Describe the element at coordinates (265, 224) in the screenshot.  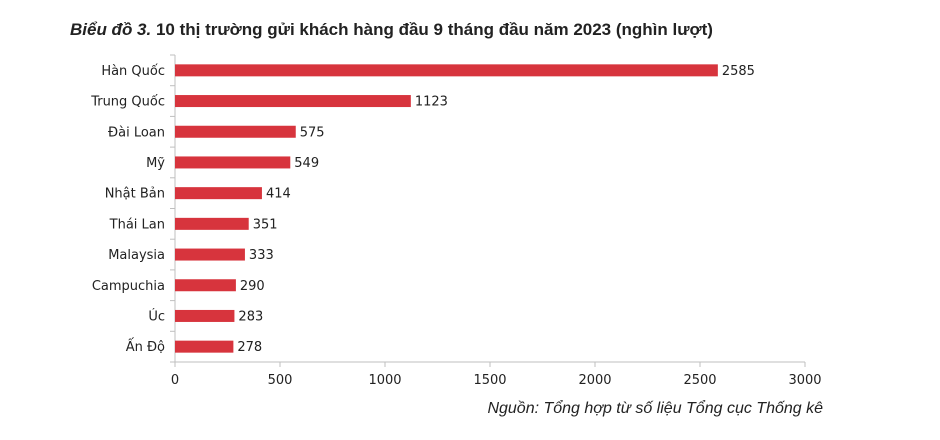
I see `data-label: 351` at that location.